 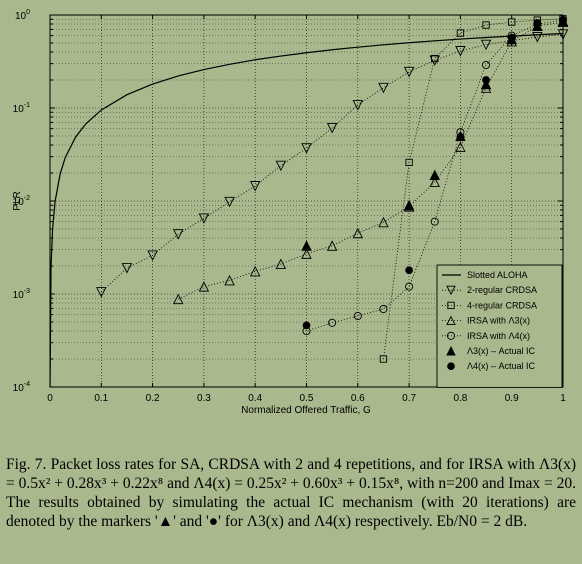 I want to click on x-tick-label: 0.9, so click(x=512, y=398).